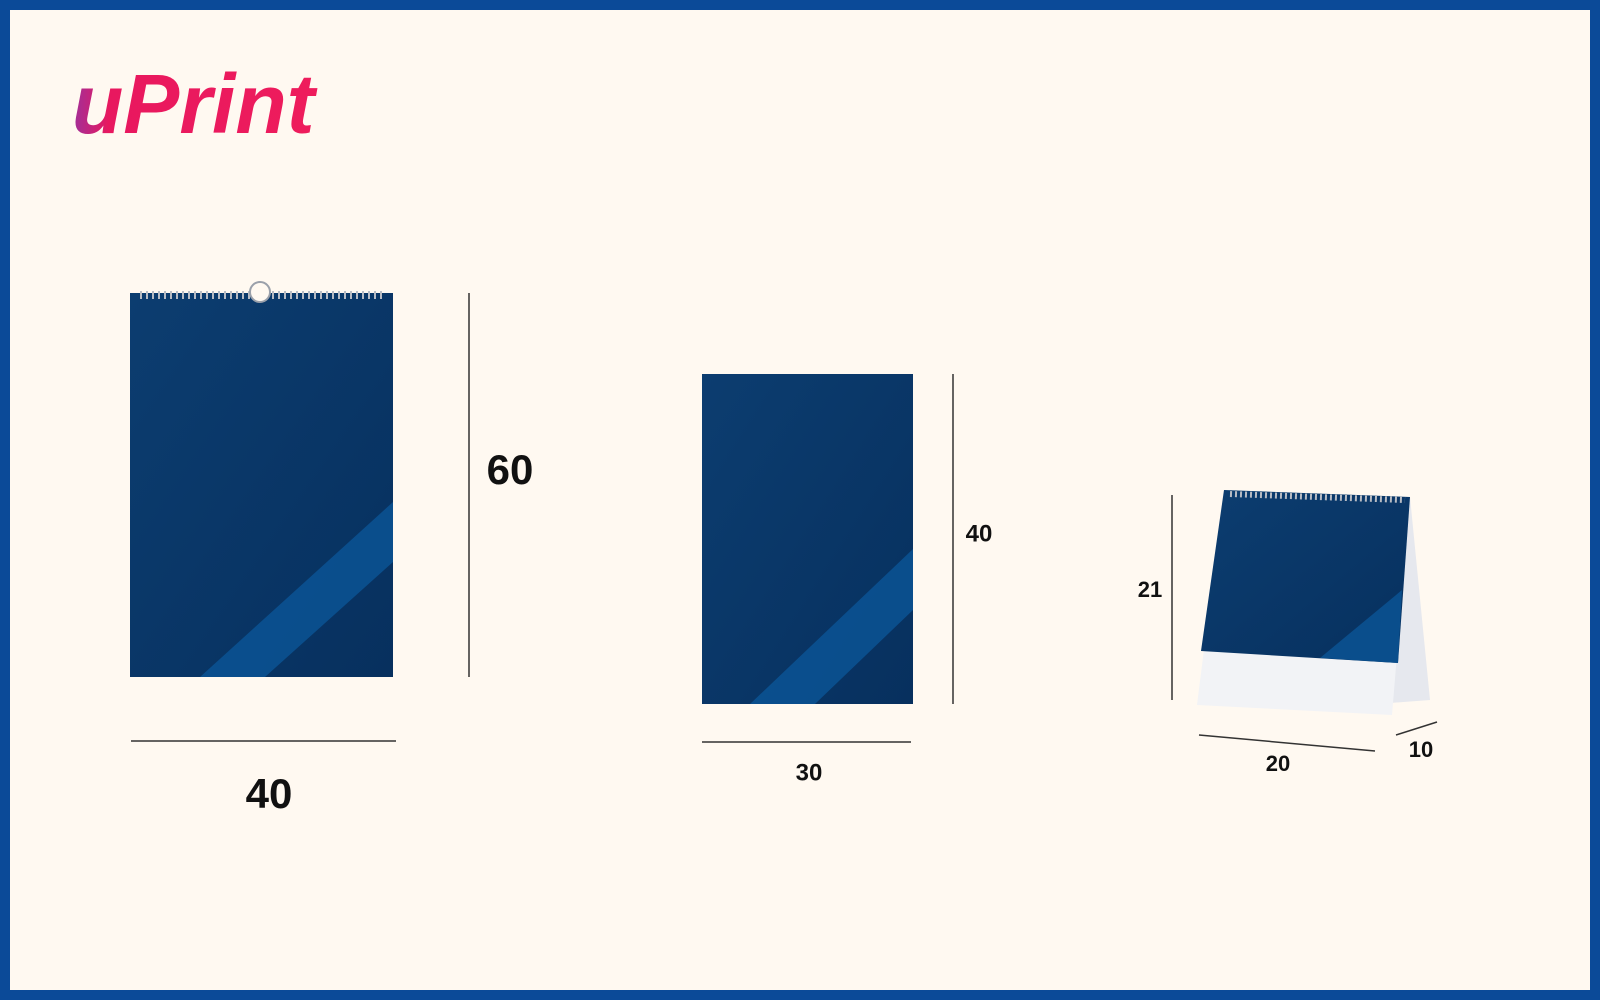 The width and height of the screenshot is (1600, 1000). I want to click on height-label: 21, so click(1150, 589).